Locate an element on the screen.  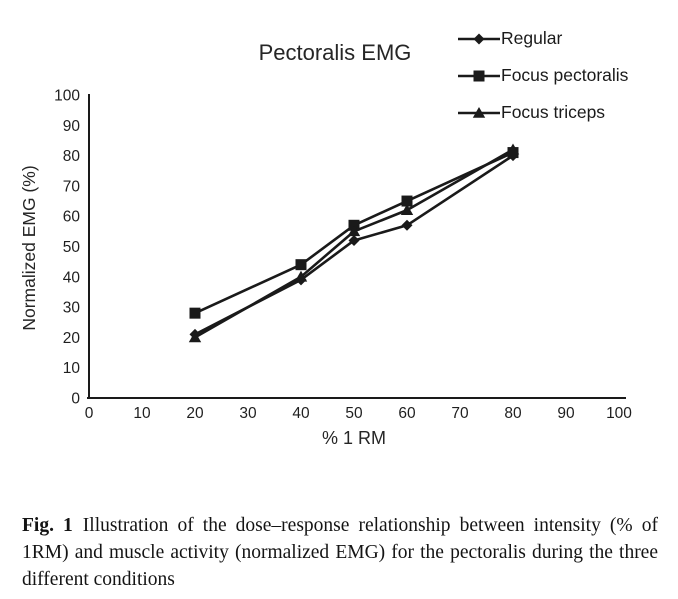
figure-caption-label: Fig. 1 is located at coordinates (47, 525).